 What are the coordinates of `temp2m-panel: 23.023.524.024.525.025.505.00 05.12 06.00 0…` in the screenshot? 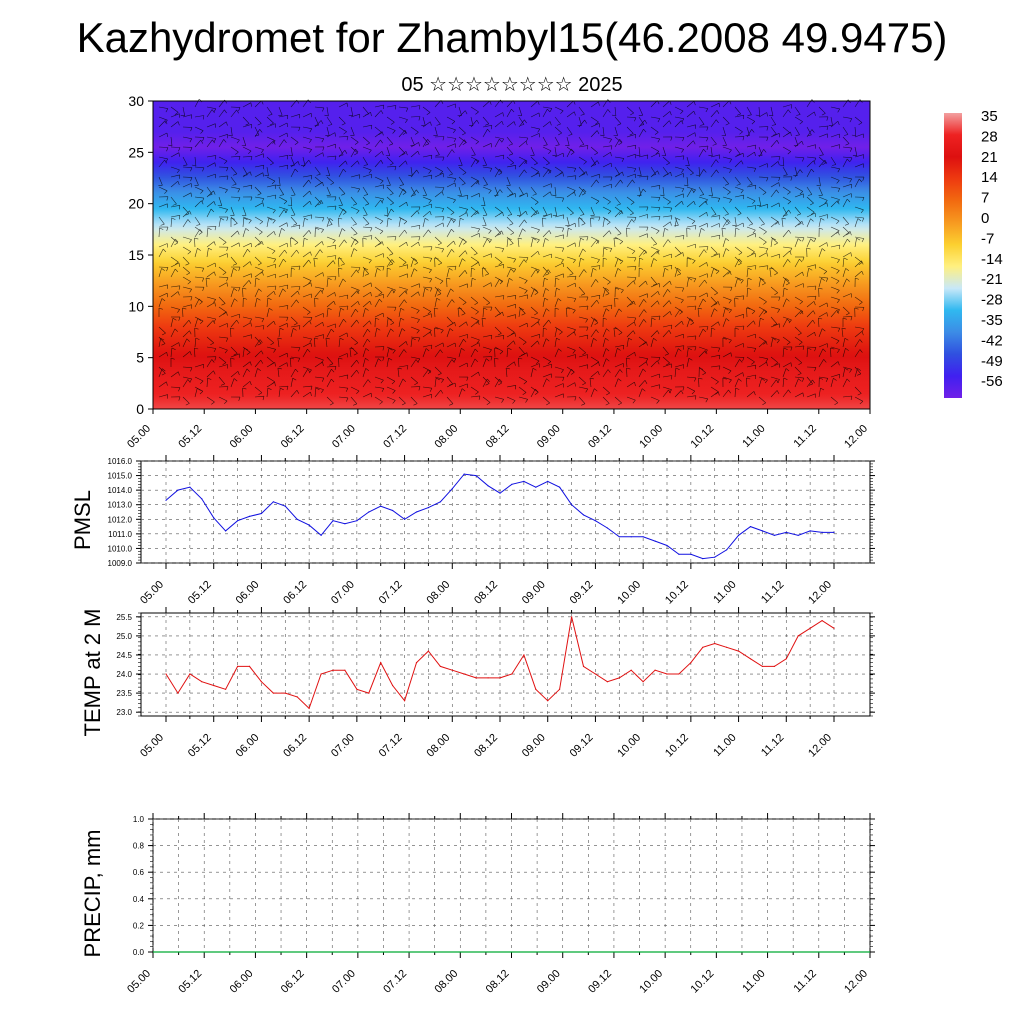 It's located at (477, 683).